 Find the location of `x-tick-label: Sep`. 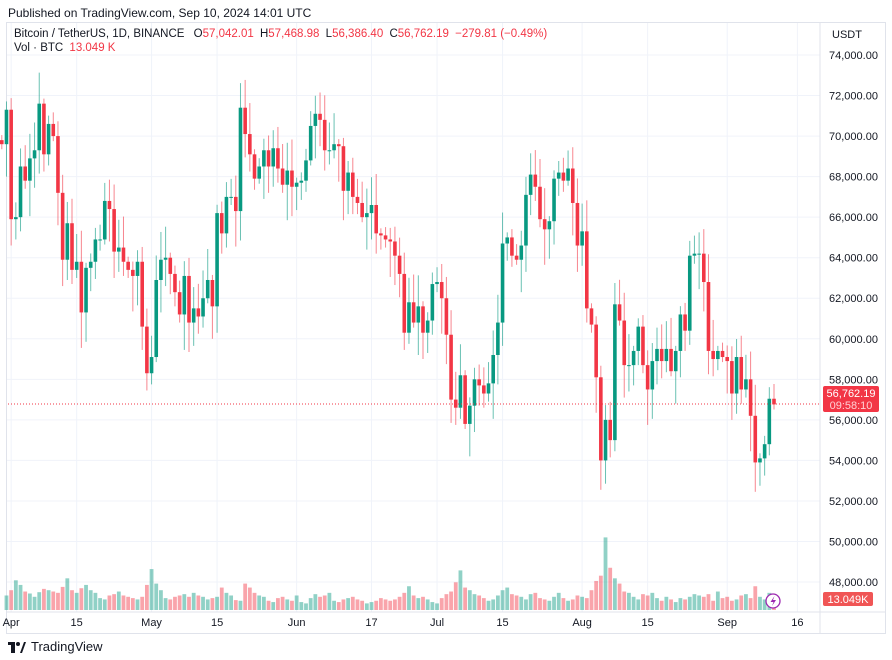

x-tick-label: Sep is located at coordinates (727, 623).